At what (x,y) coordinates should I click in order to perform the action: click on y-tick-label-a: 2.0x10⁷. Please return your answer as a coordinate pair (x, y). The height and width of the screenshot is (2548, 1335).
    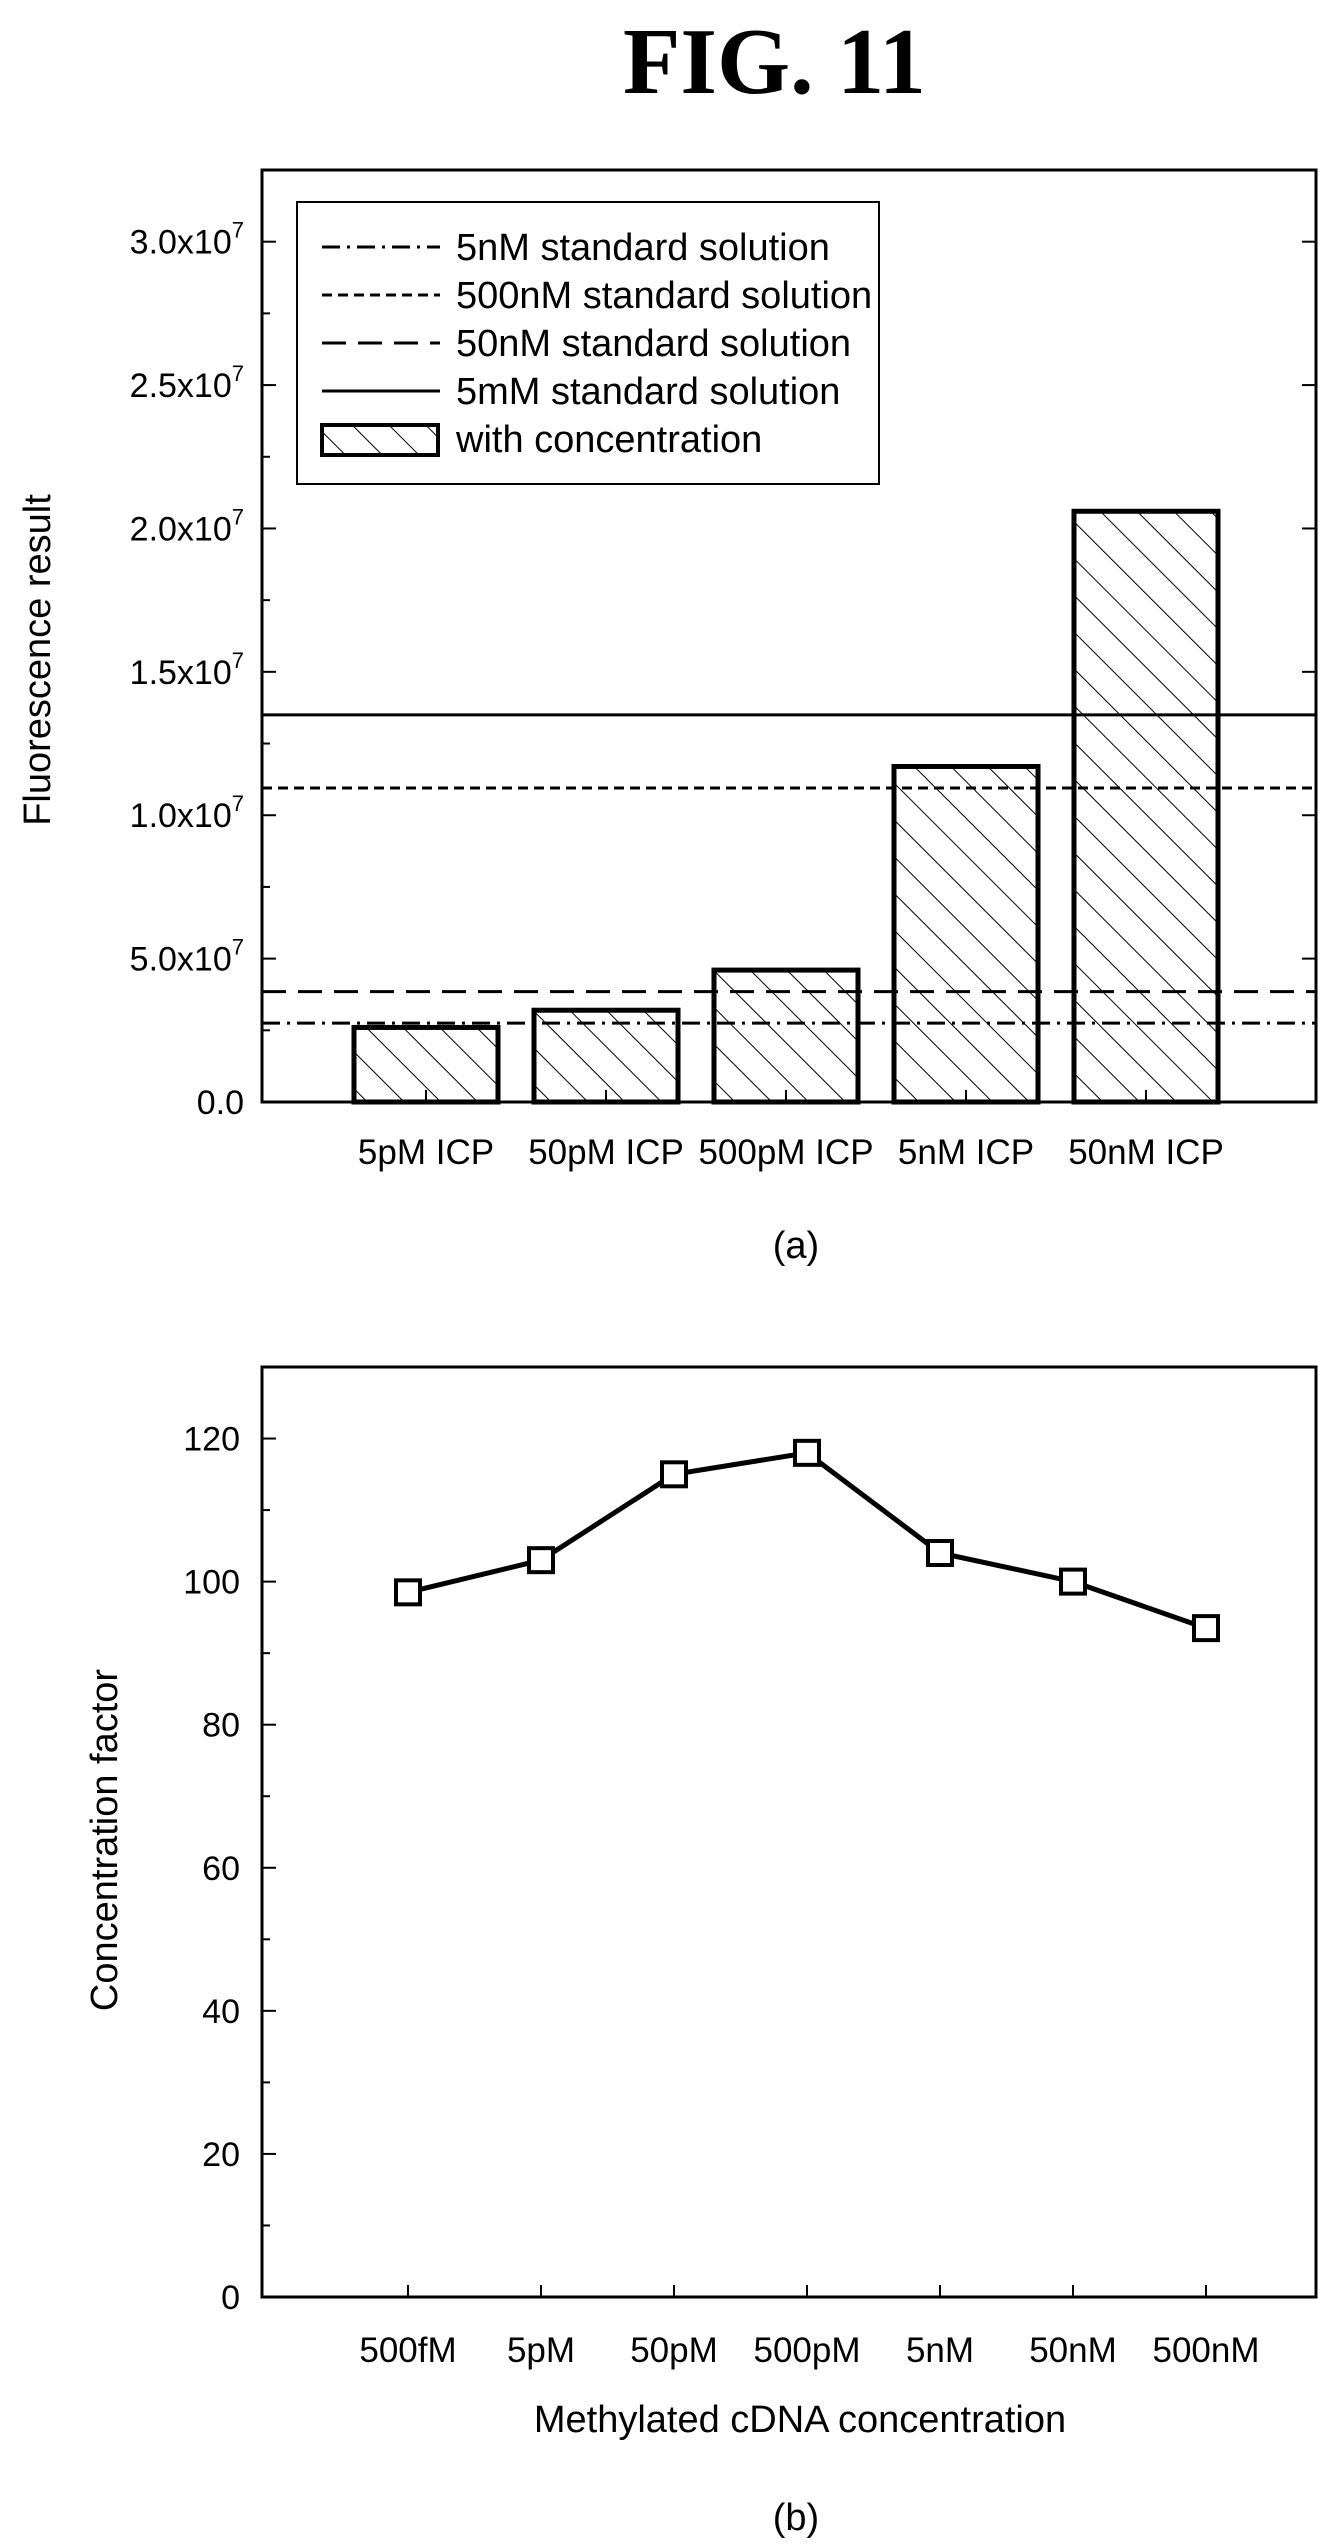
    Looking at the image, I should click on (187, 526).